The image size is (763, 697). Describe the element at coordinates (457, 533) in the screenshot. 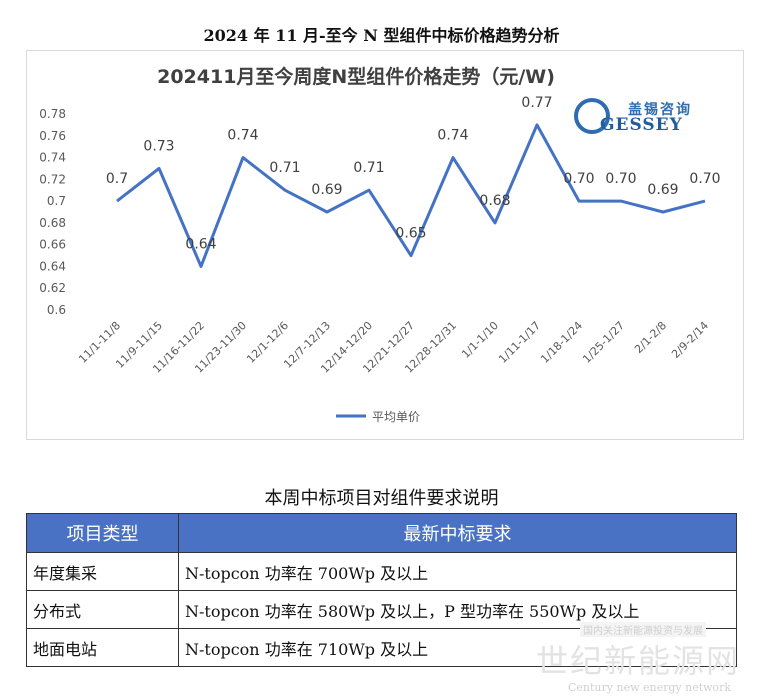

I see `header-requirement: 最新中标要求` at that location.